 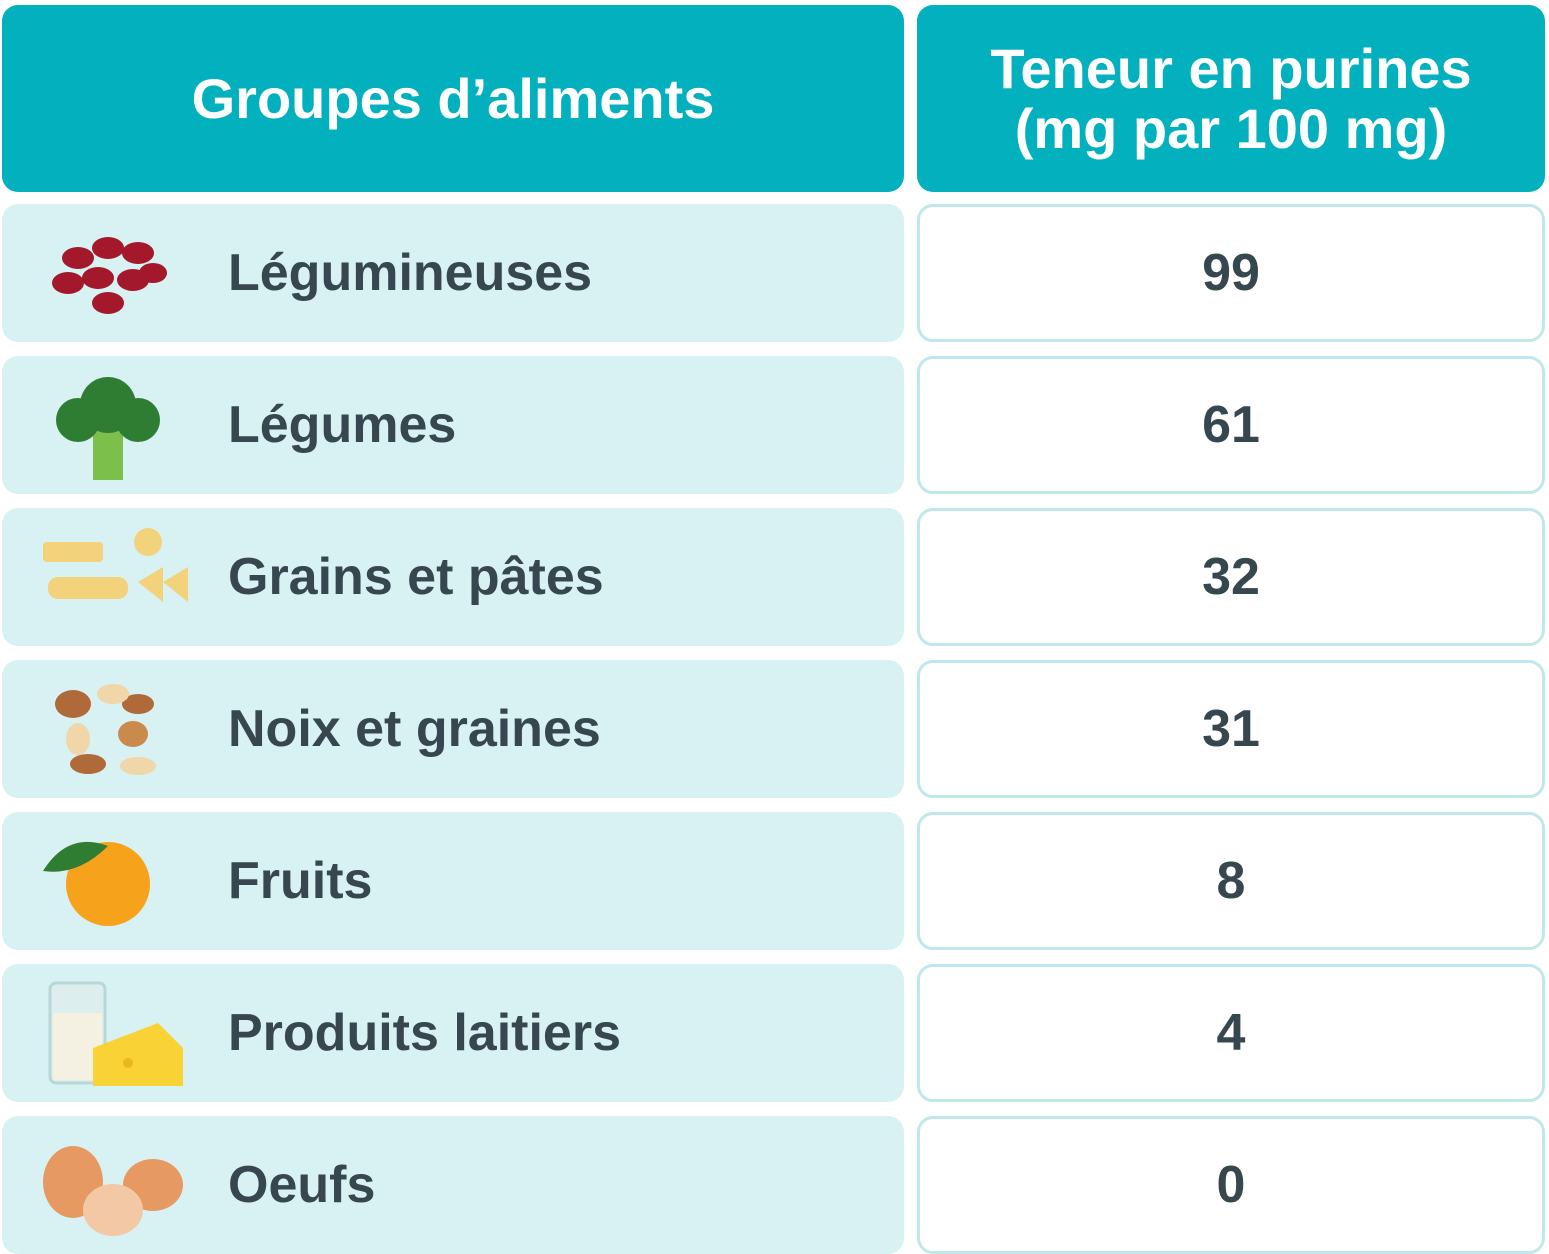 I want to click on header-cell: Groupes d’aliments, so click(x=453, y=98).